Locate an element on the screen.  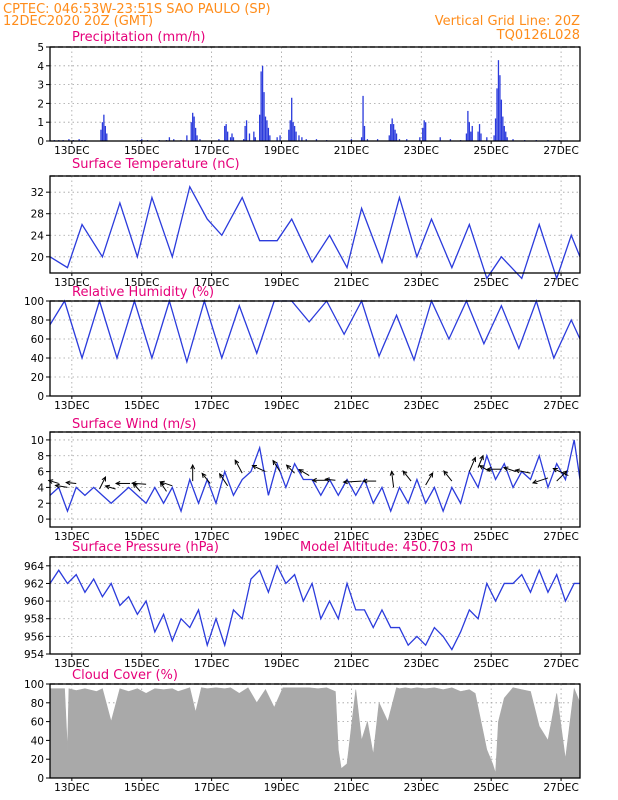
y-tick-label: 20 is located at coordinates (37, 760).